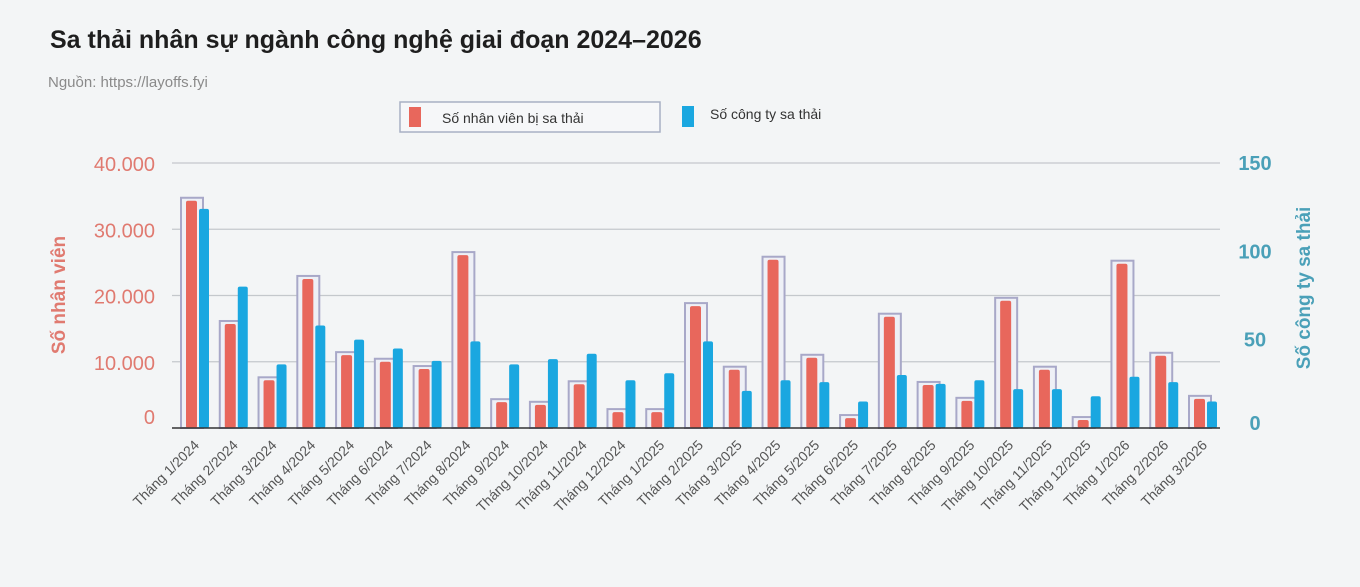 This screenshot has height=587, width=1360. Describe the element at coordinates (1254, 164) in the screenshot. I see `right-tick-label: 150` at that location.